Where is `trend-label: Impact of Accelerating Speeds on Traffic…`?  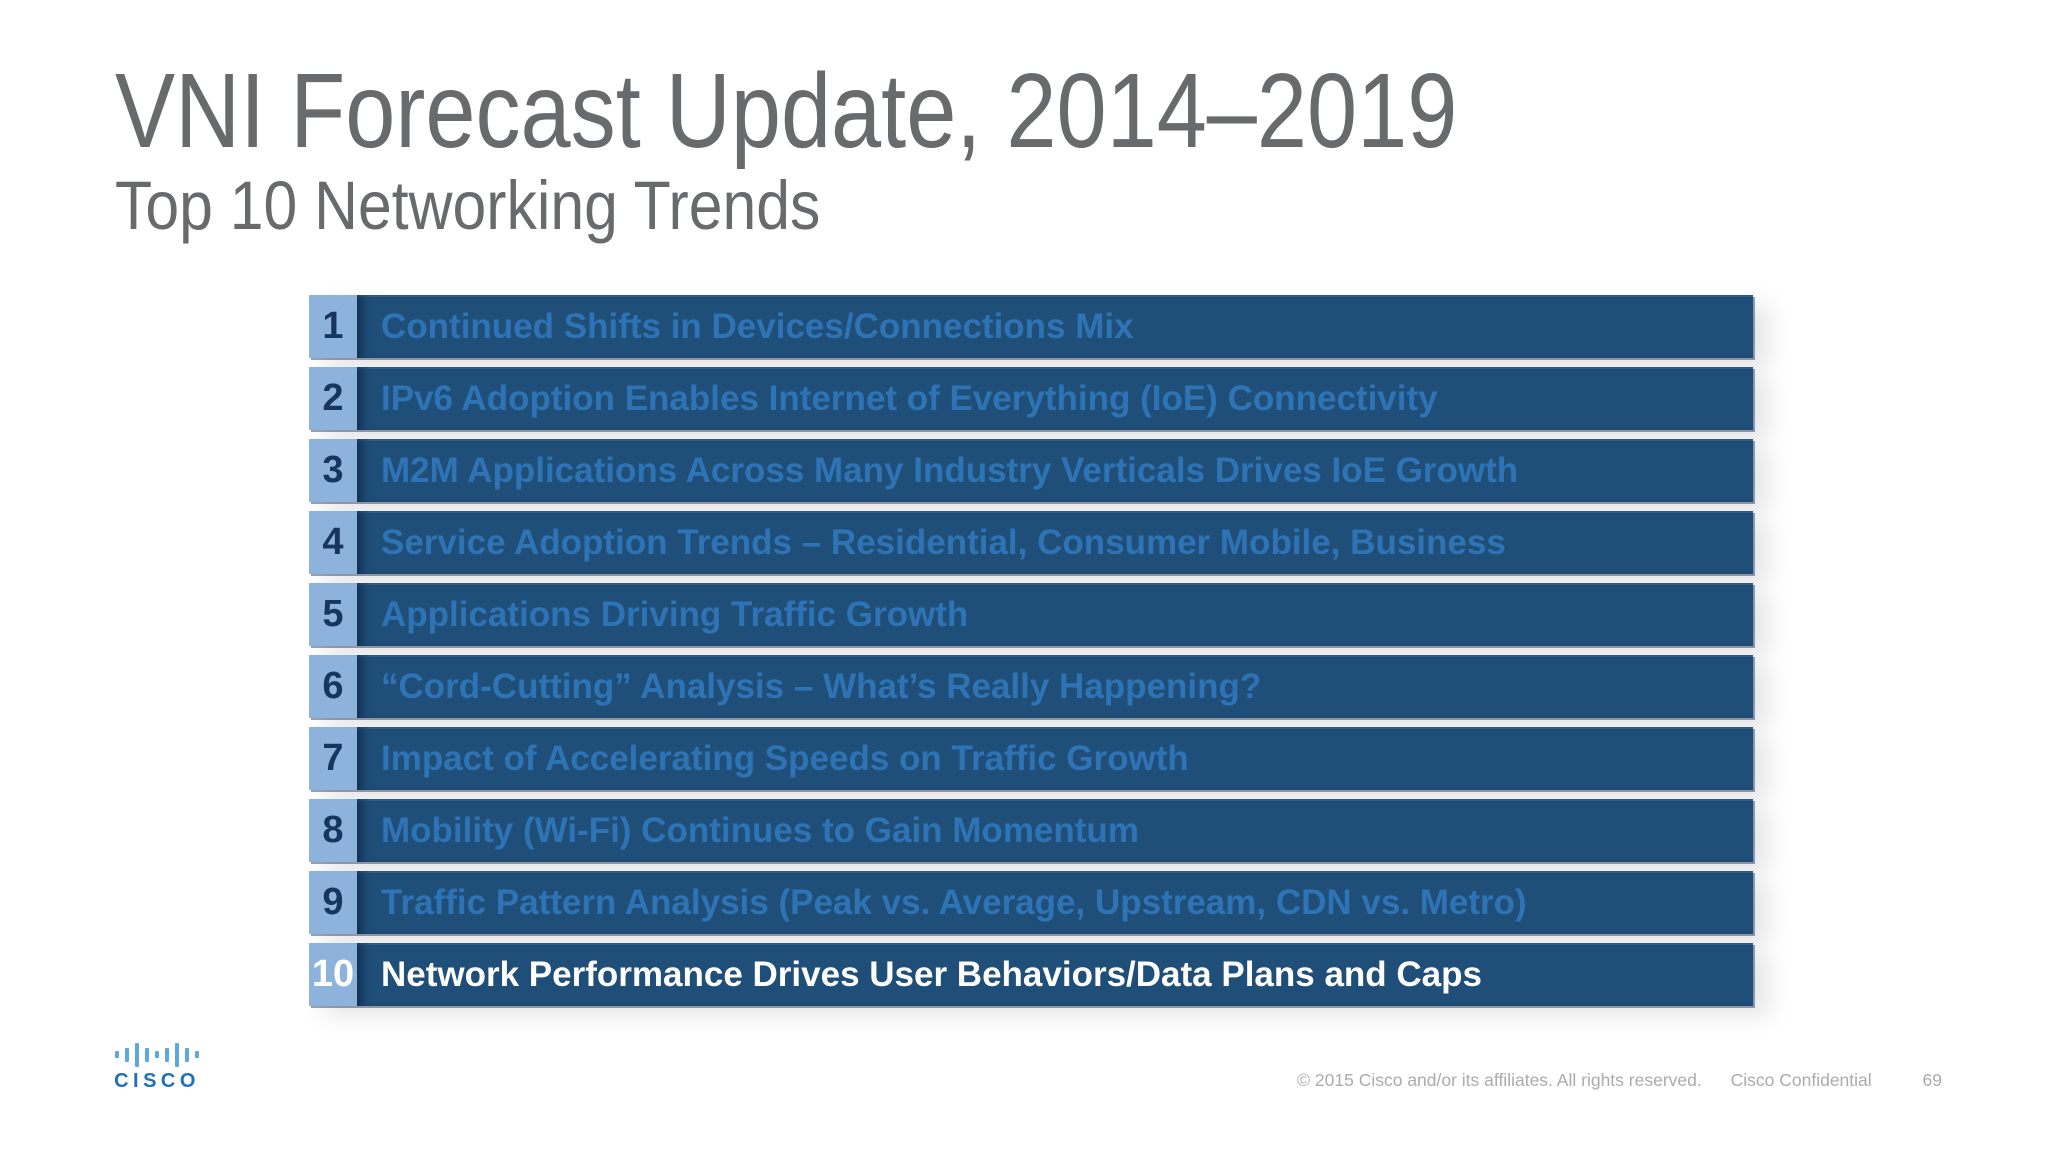
trend-label: Impact of Accelerating Speeds on Traffic… is located at coordinates (1055, 758).